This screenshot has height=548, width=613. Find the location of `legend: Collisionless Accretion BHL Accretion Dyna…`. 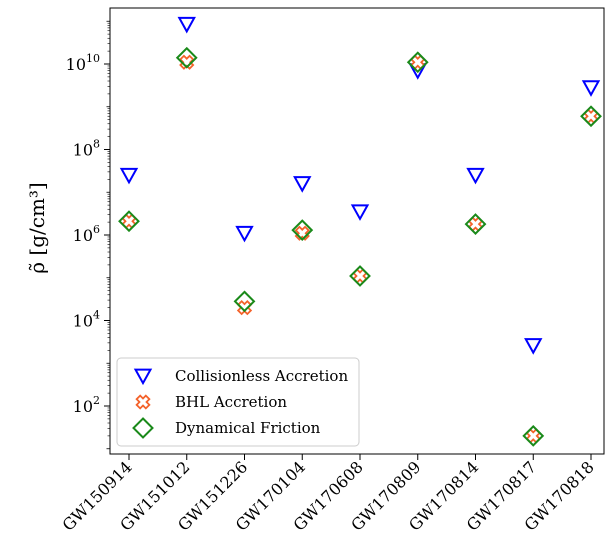

legend: Collisionless Accretion BHL Accretion Dyna… is located at coordinates (238, 402).